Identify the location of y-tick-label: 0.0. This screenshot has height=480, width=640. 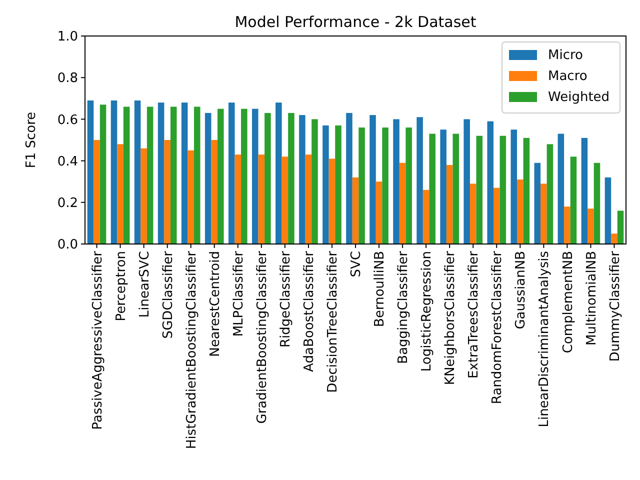
(67, 245).